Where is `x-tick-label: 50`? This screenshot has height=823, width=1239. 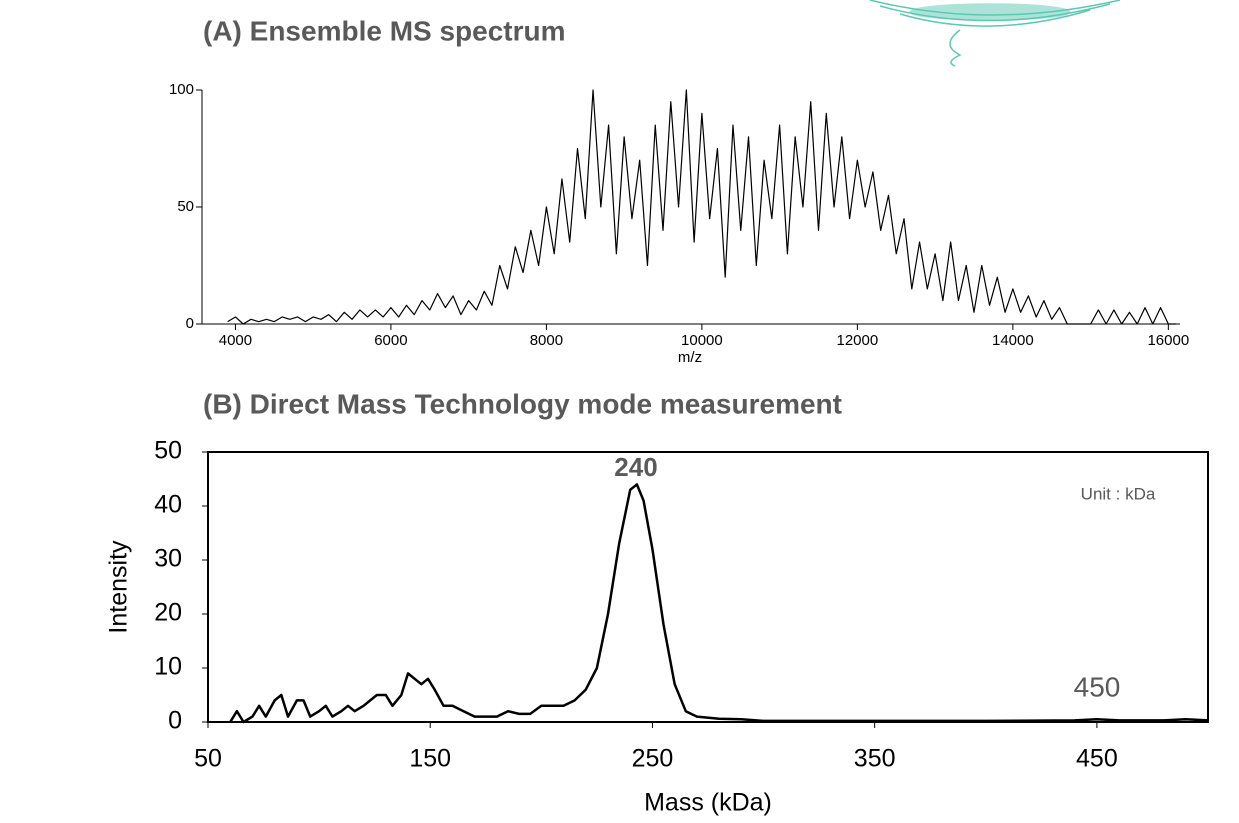
x-tick-label: 50 is located at coordinates (208, 759).